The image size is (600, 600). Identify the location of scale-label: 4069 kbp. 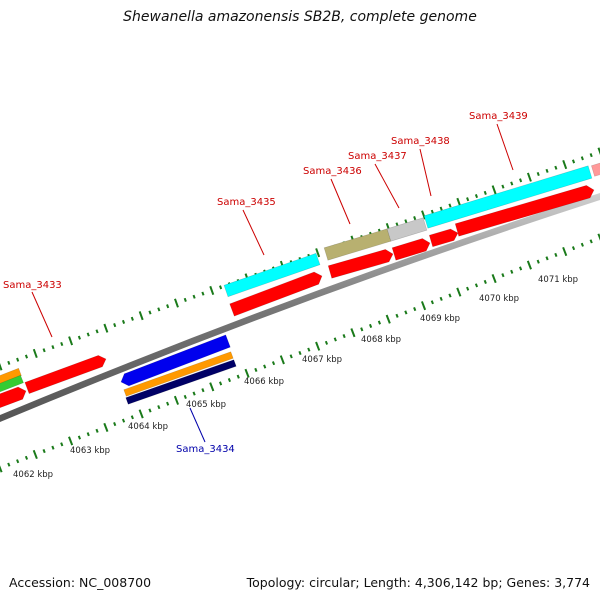
(440, 319).